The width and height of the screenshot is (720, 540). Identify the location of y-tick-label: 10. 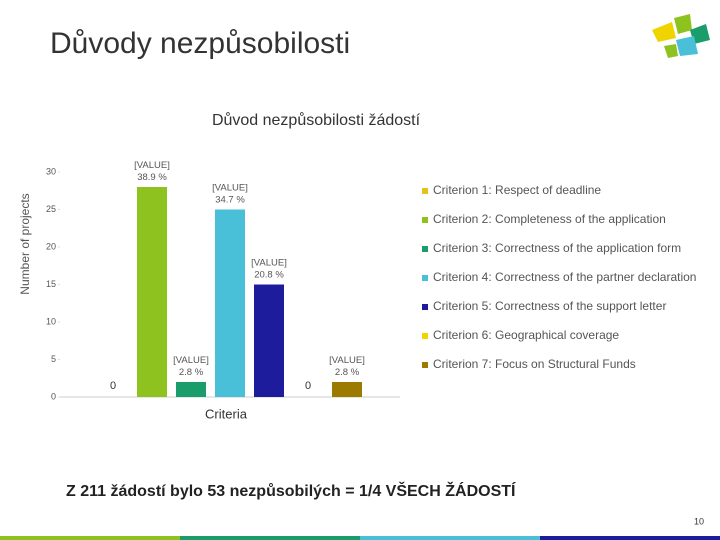
(51, 321).